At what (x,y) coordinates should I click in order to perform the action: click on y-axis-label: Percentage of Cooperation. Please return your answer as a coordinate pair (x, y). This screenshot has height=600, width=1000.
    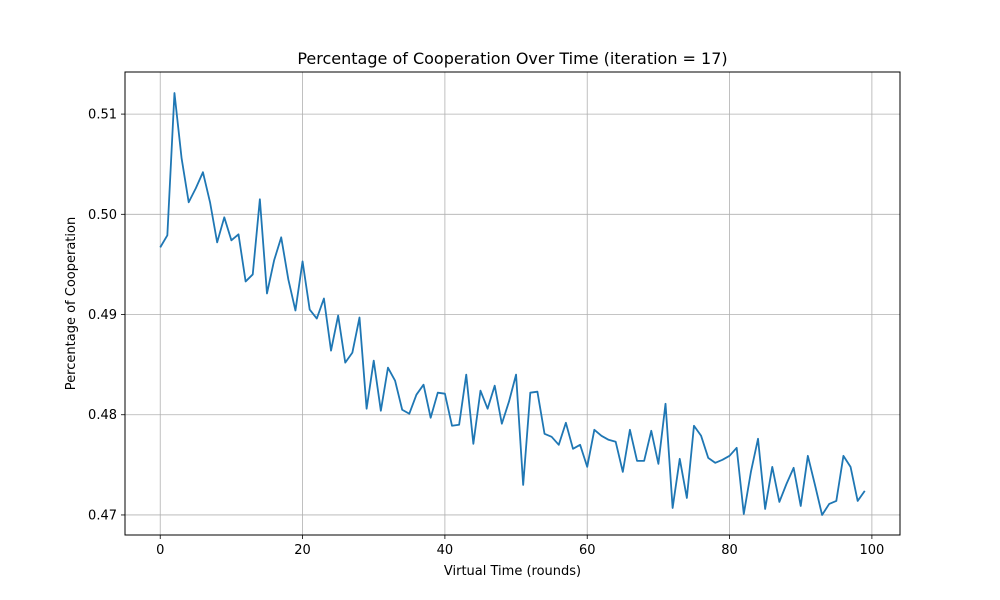
    Looking at the image, I should click on (71, 303).